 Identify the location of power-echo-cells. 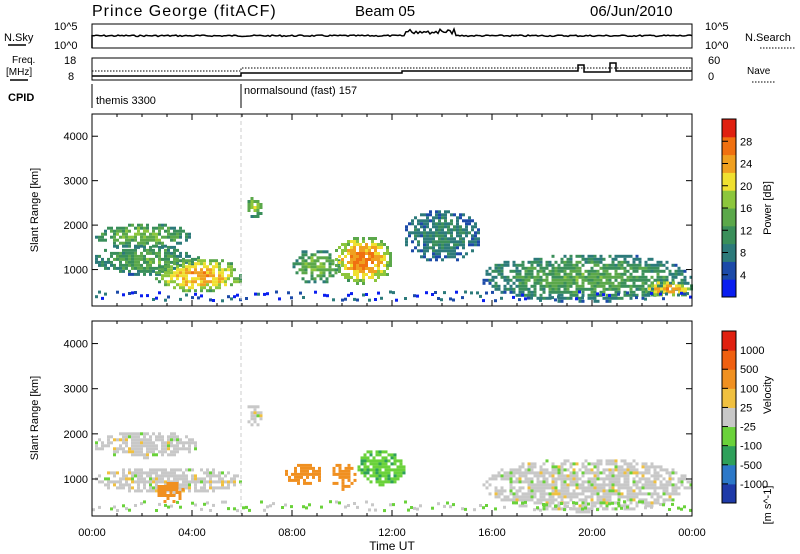
(394, 250).